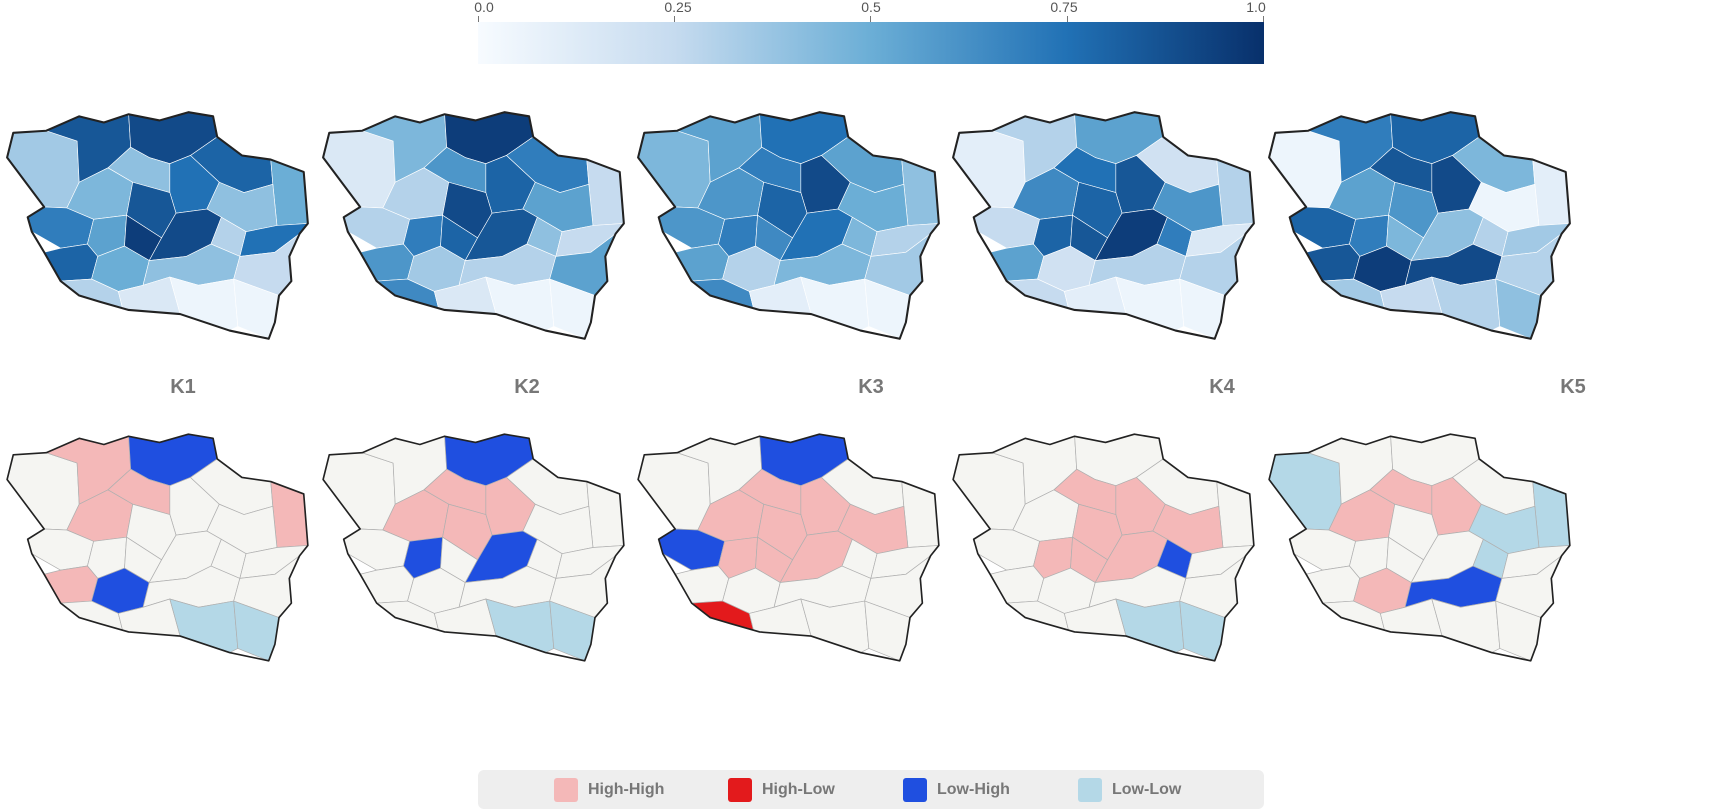 The width and height of the screenshot is (1710, 809). I want to click on legend-item-low-low: Low-Low, so click(1129, 790).